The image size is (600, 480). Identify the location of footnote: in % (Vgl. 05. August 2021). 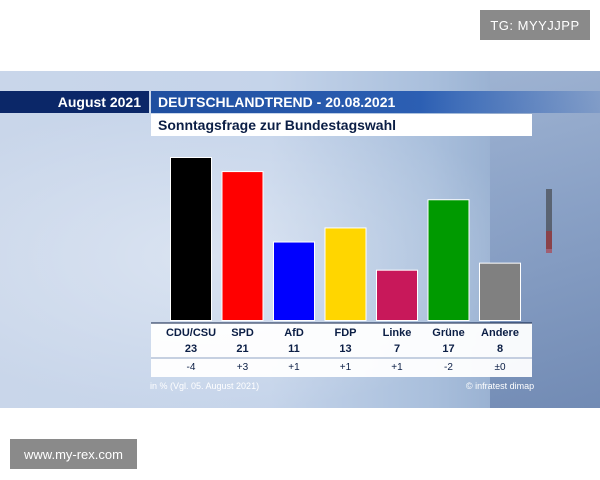
(205, 386).